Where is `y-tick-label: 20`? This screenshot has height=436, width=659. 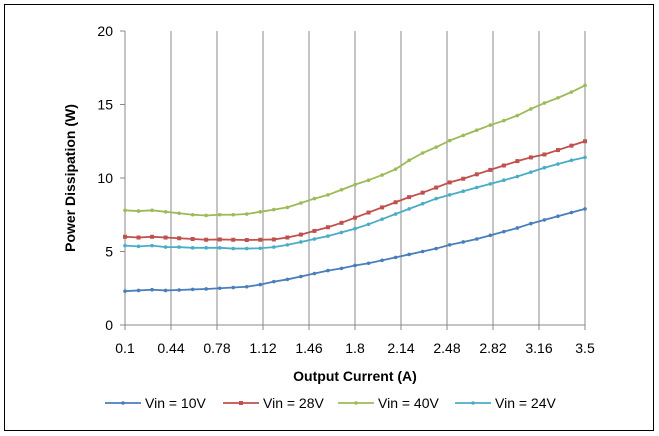 y-tick-label: 20 is located at coordinates (105, 31).